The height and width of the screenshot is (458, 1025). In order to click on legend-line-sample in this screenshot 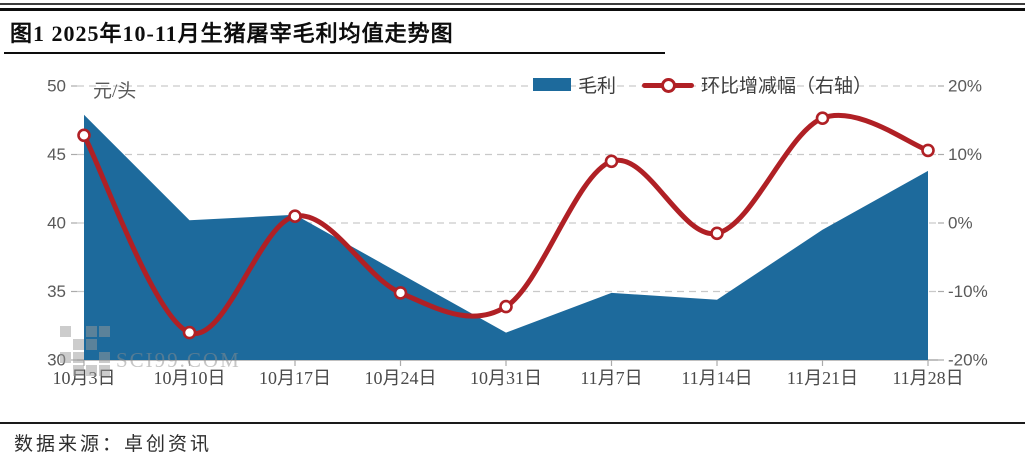, I will do `click(668, 85)`.